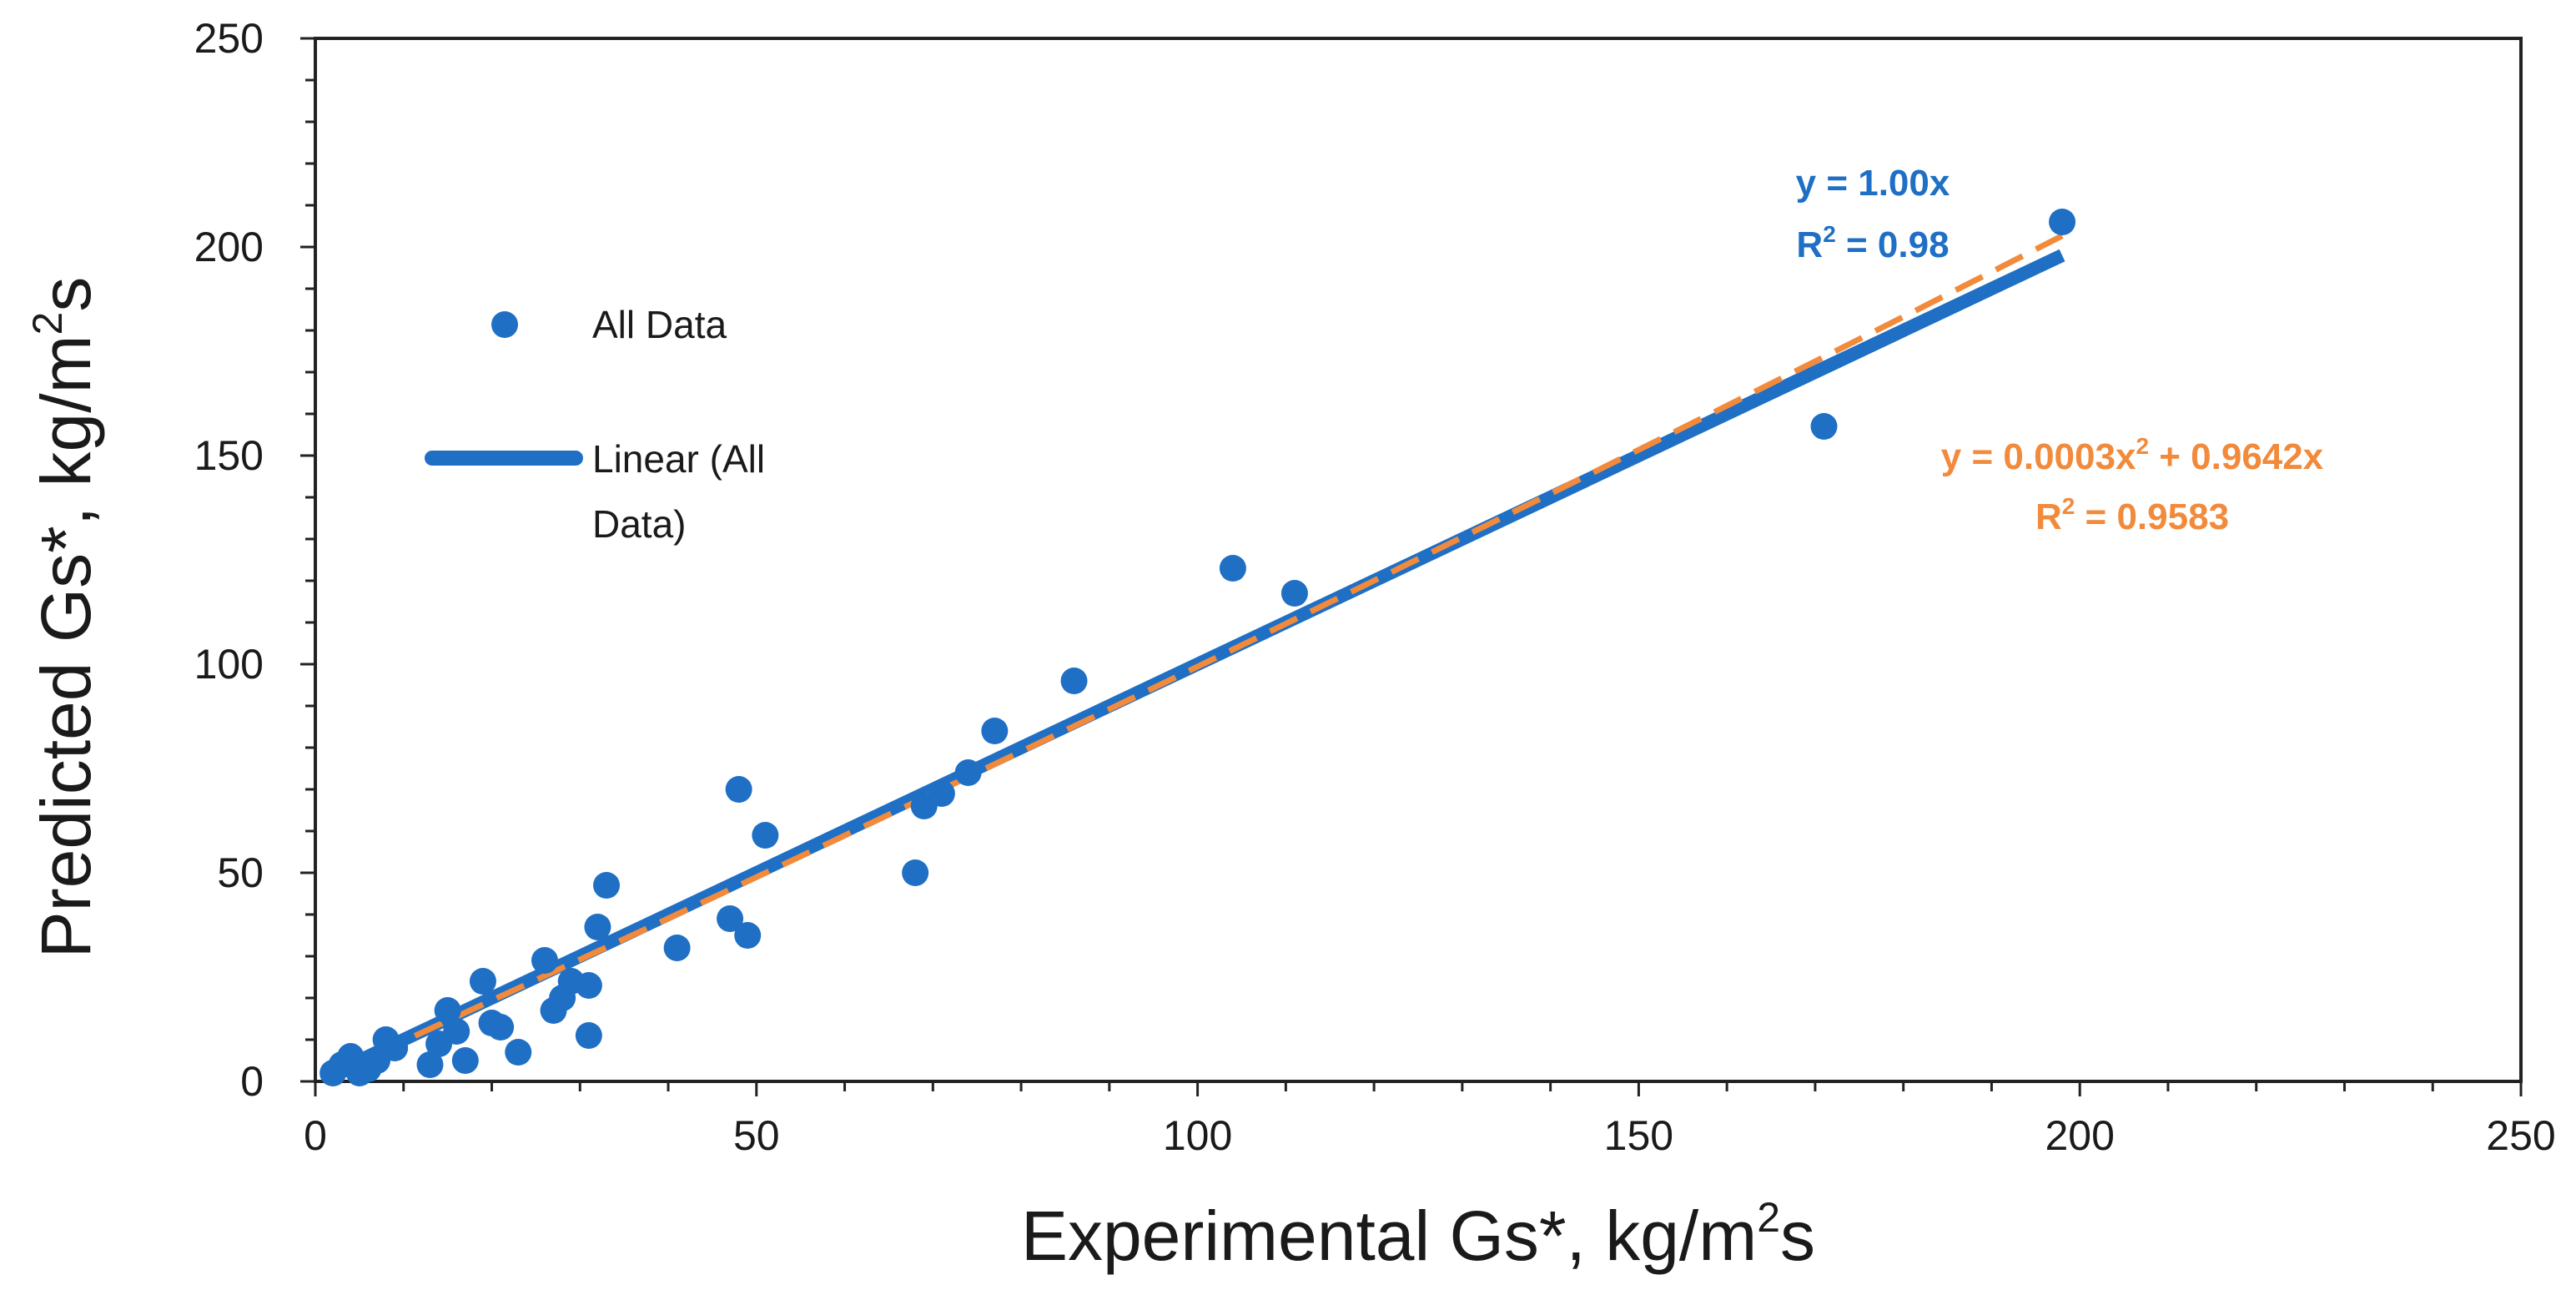  What do you see at coordinates (229, 664) in the screenshot?
I see `y-tick-label: 100` at bounding box center [229, 664].